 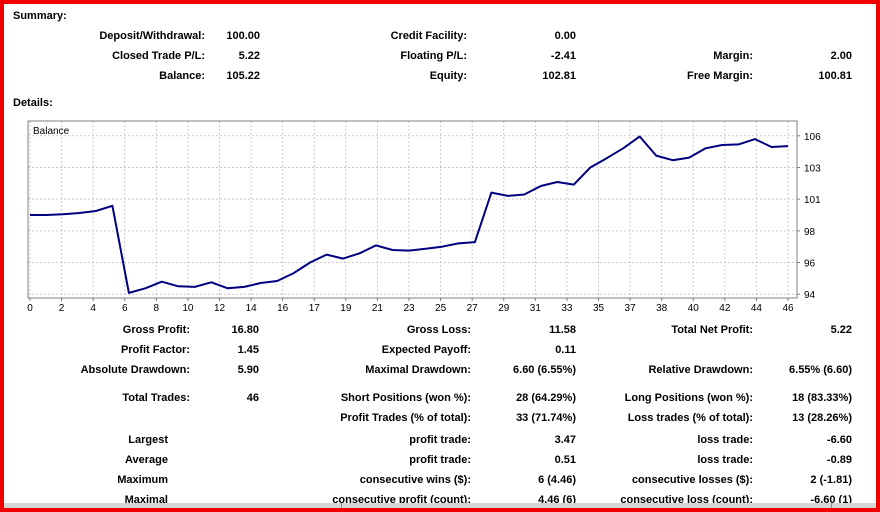 What do you see at coordinates (438, 330) in the screenshot?
I see `stat-label: Gross Loss:` at bounding box center [438, 330].